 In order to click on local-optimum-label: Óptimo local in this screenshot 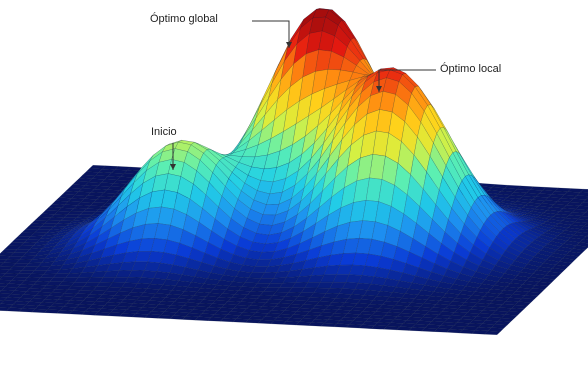, I will do `click(470, 69)`.